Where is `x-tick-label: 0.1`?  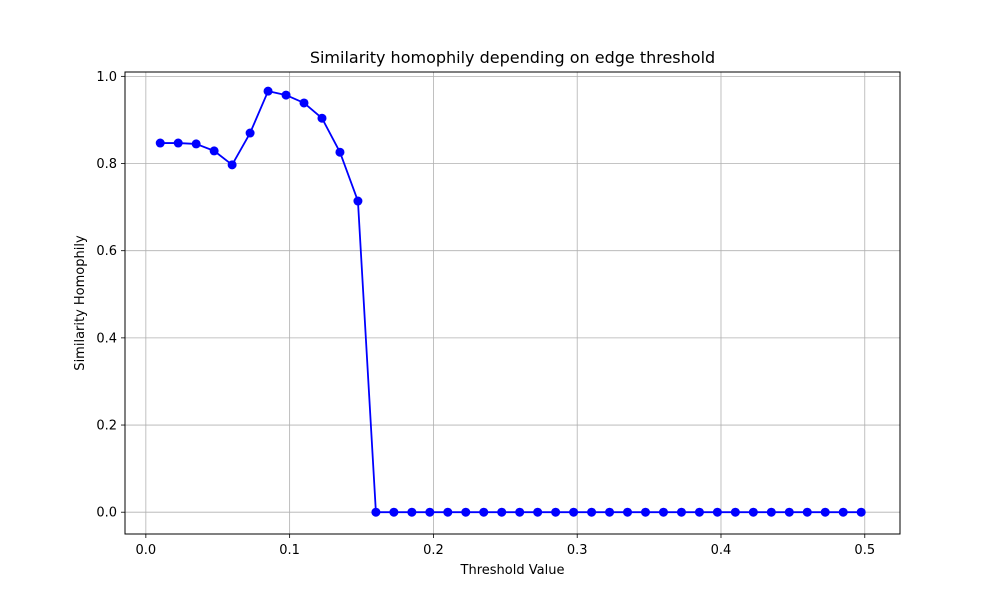
x-tick-label: 0.1 is located at coordinates (289, 550).